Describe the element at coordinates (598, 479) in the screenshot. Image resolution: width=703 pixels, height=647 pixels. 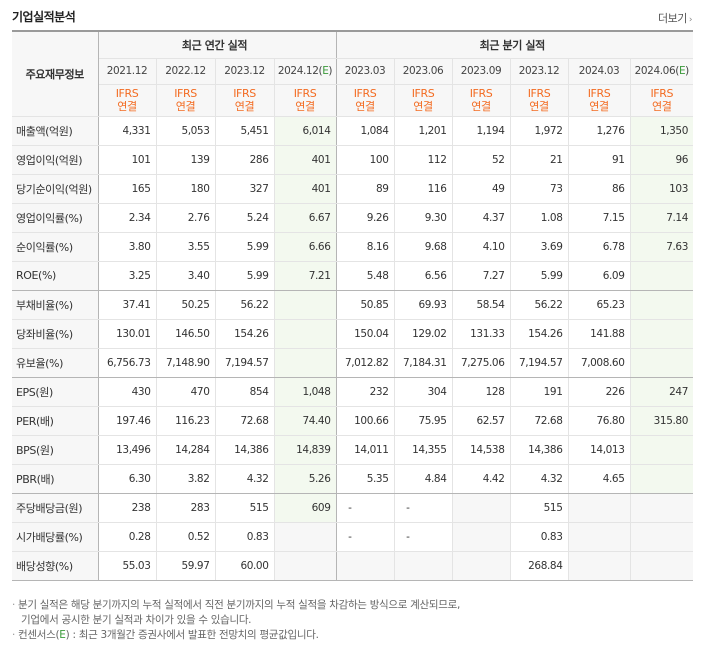
I see `table-cell: 4.65` at that location.